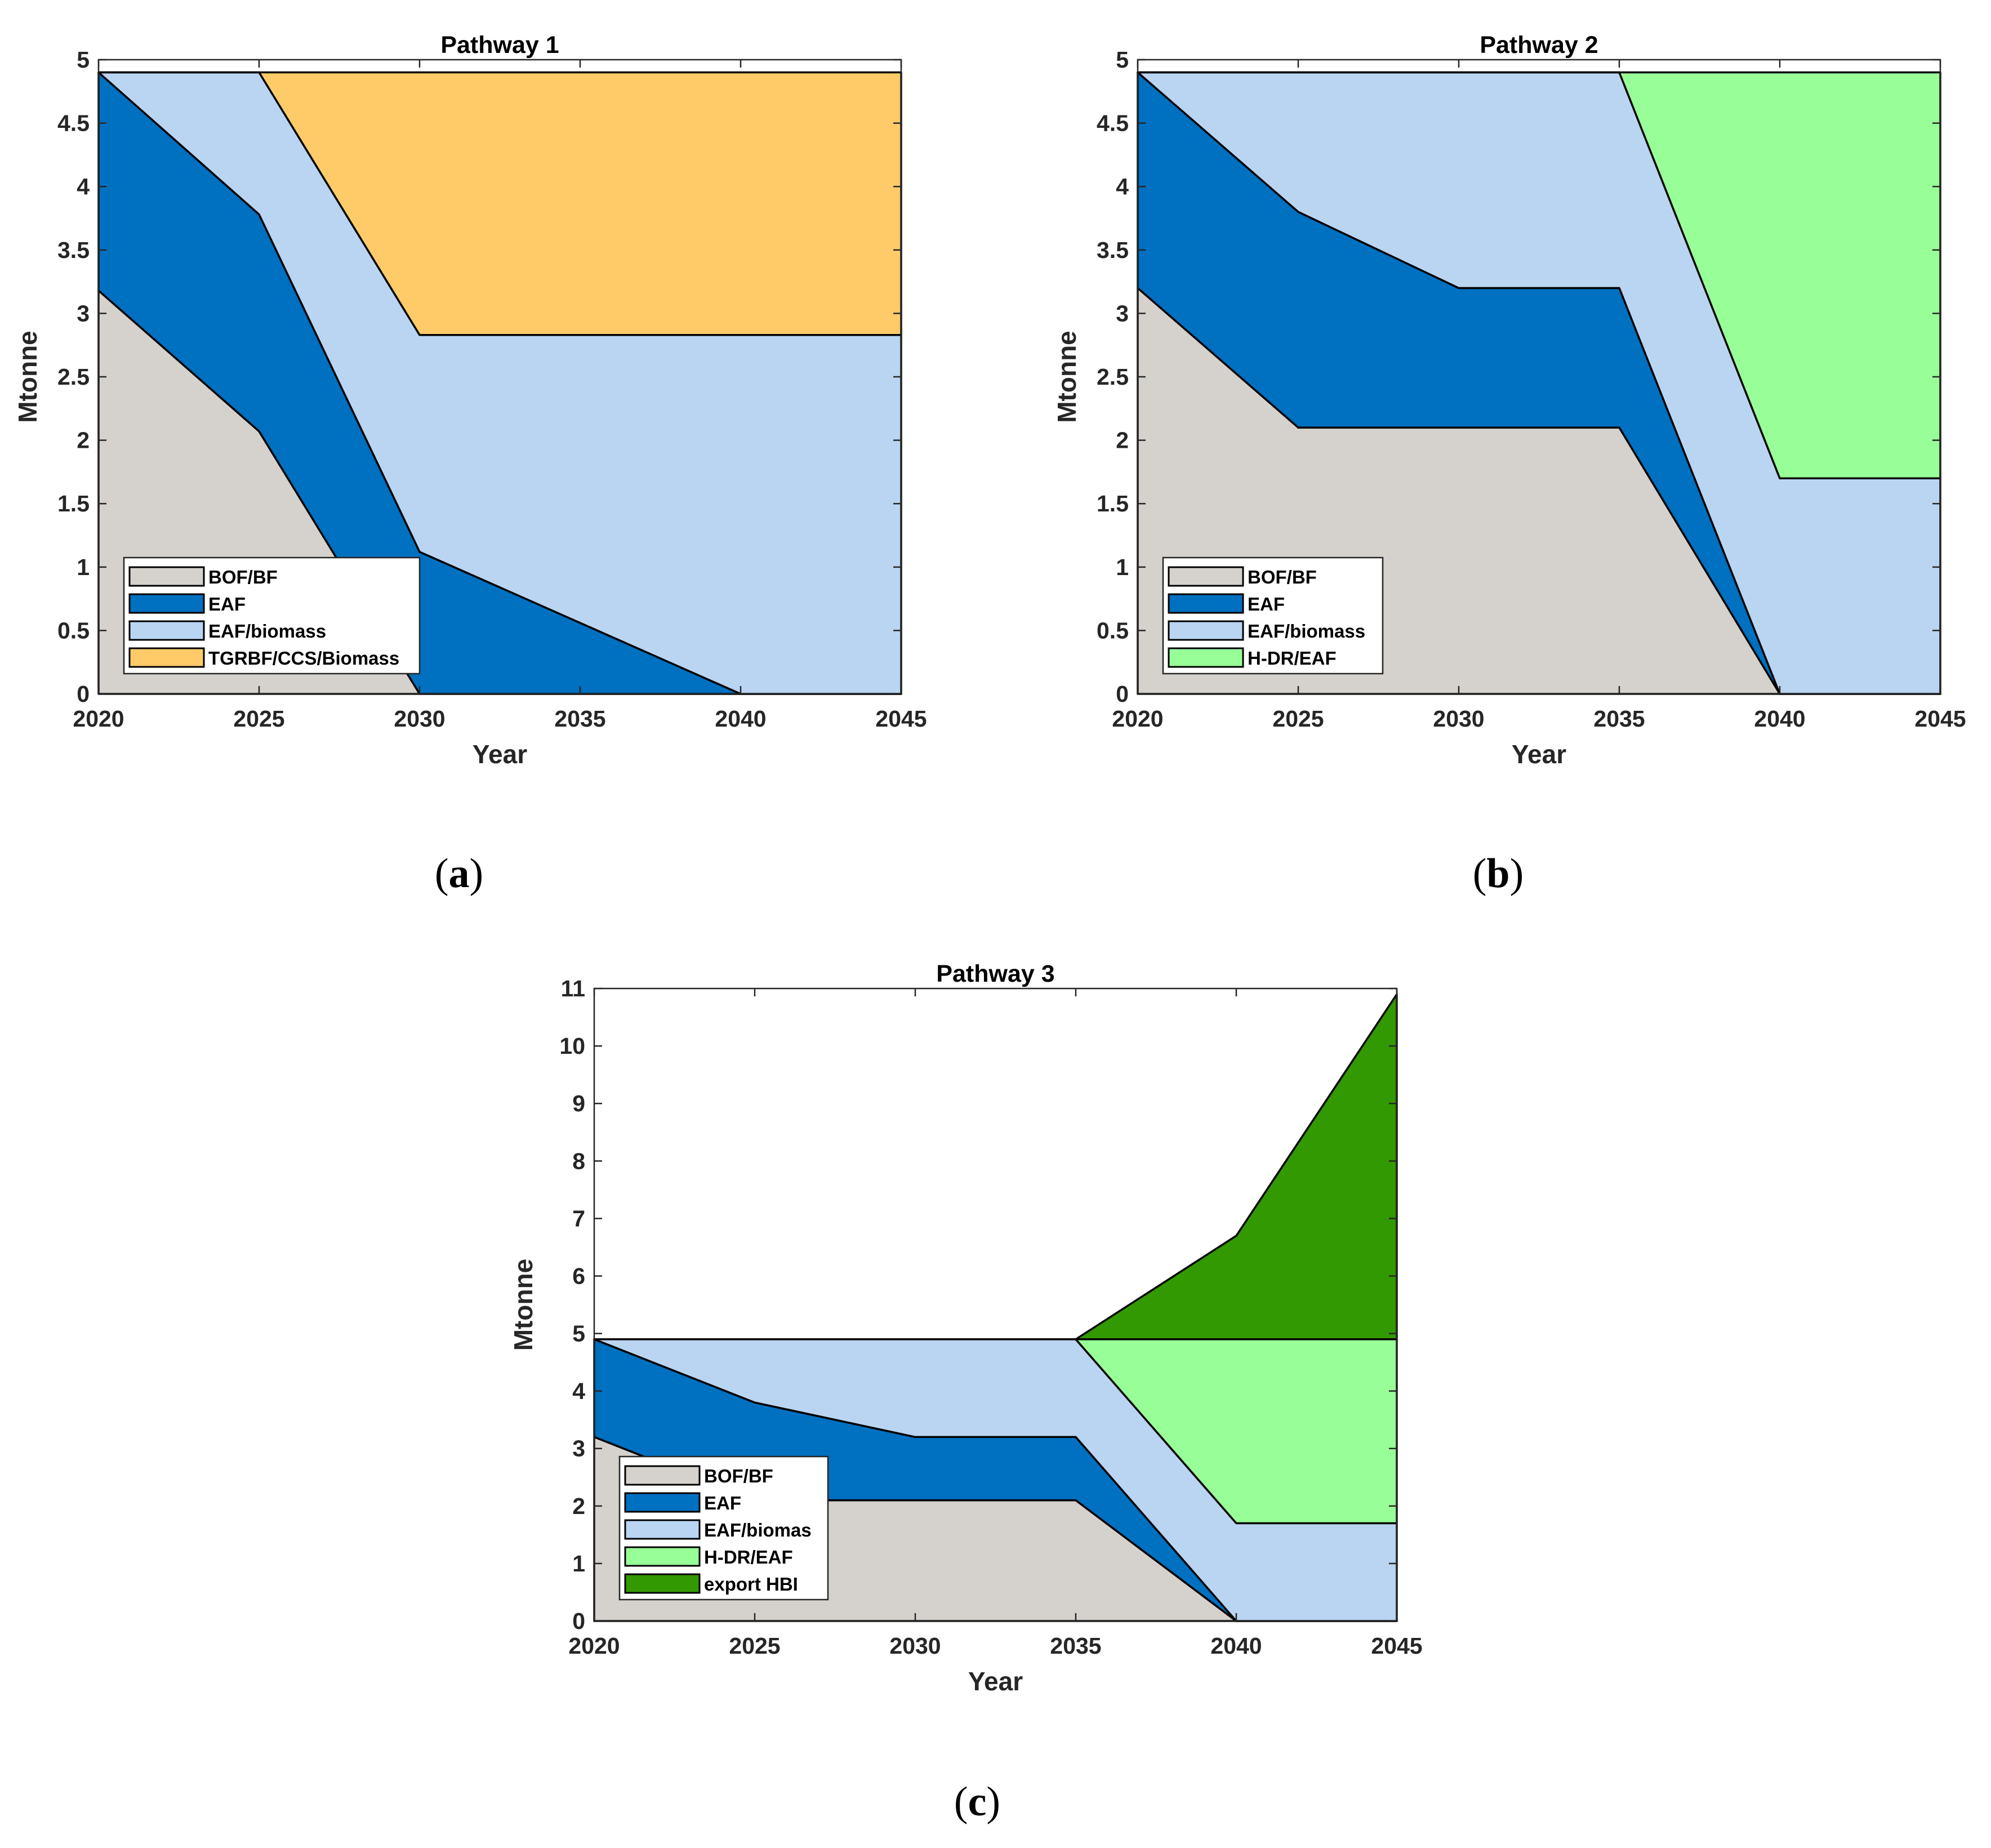  Describe the element at coordinates (758, 1530) in the screenshot. I see `legend-label-eaf-biomas: EAF/biomas` at that location.